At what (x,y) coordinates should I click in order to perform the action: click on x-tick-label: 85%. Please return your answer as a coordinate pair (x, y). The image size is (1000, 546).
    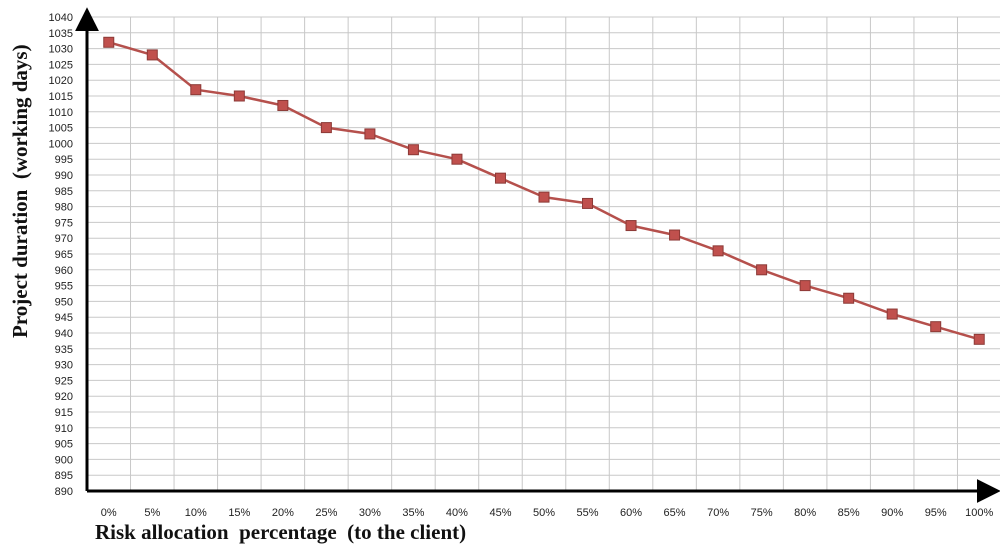
    Looking at the image, I should click on (849, 513).